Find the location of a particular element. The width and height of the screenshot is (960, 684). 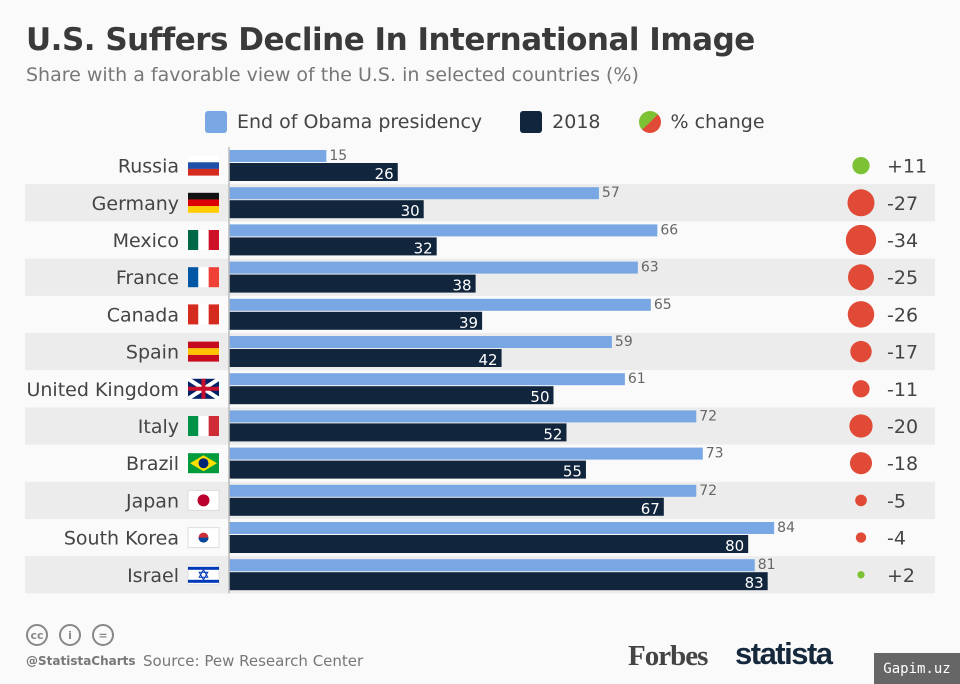

category-label: Canada is located at coordinates (143, 315).